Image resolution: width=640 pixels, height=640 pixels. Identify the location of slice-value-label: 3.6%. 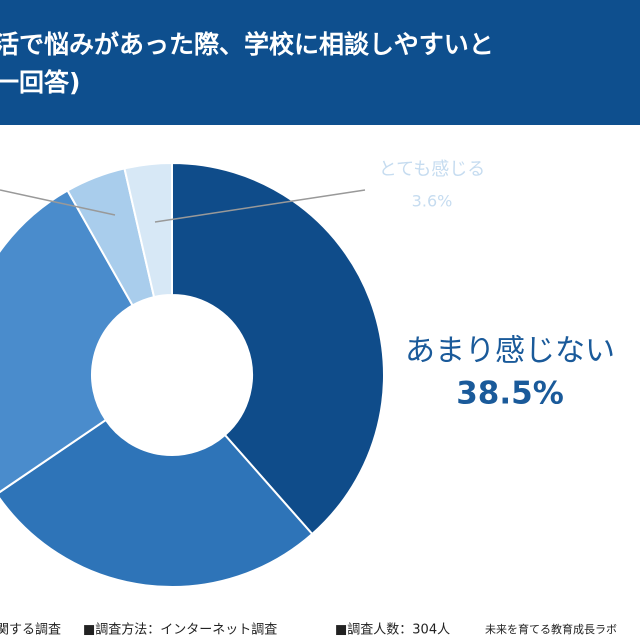
(432, 201).